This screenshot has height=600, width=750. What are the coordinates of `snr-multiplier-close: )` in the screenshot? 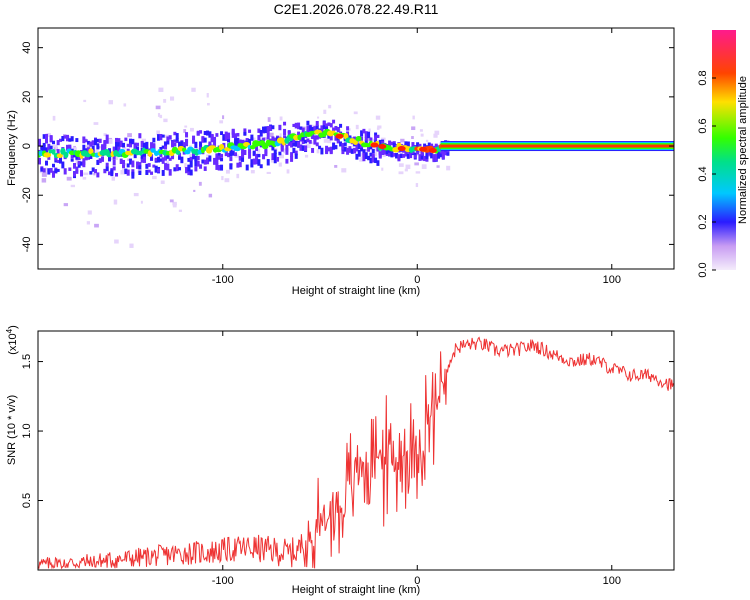 It's located at (13, 327).